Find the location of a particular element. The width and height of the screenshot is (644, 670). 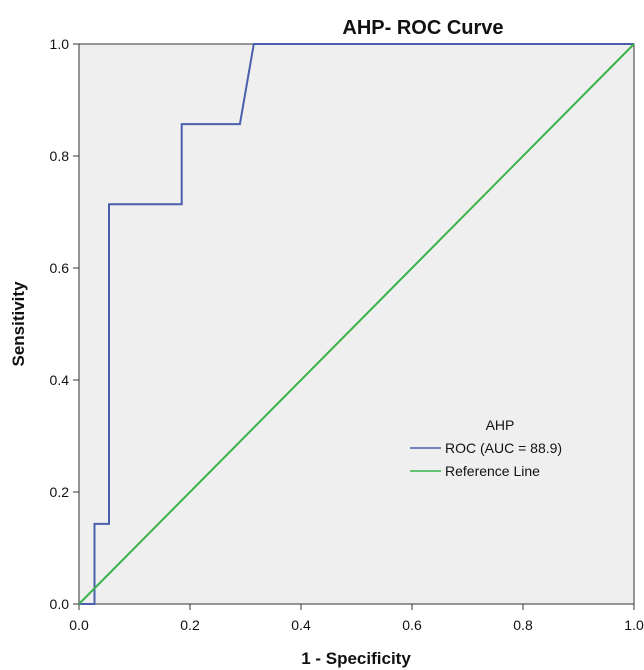

legend: AHP ROC (AUC = 88.9) Reference Line is located at coordinates (486, 448).